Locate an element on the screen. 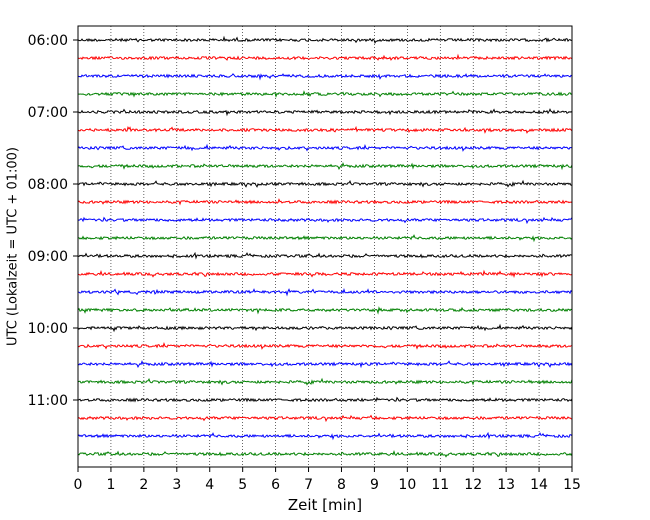 The height and width of the screenshot is (520, 650). x-tick-label-4: 4 is located at coordinates (209, 485).